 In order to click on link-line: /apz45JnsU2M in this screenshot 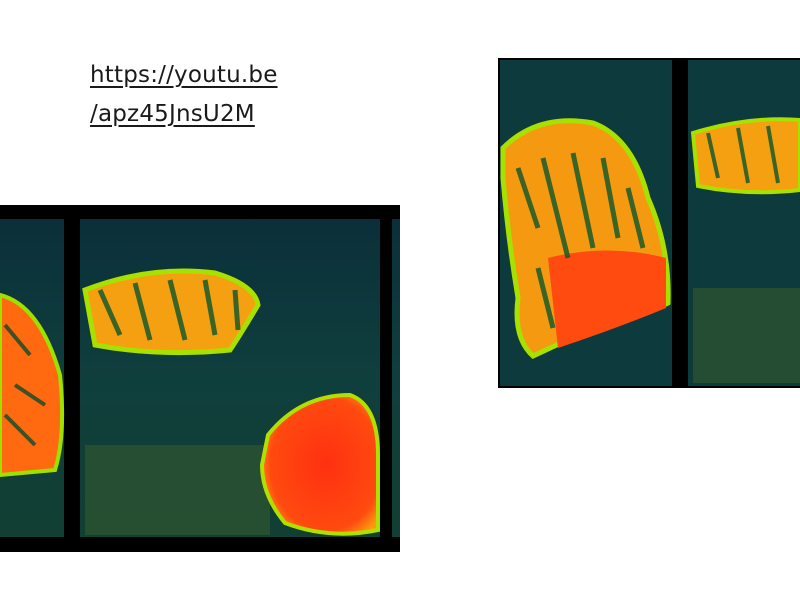, I will do `click(172, 114)`.